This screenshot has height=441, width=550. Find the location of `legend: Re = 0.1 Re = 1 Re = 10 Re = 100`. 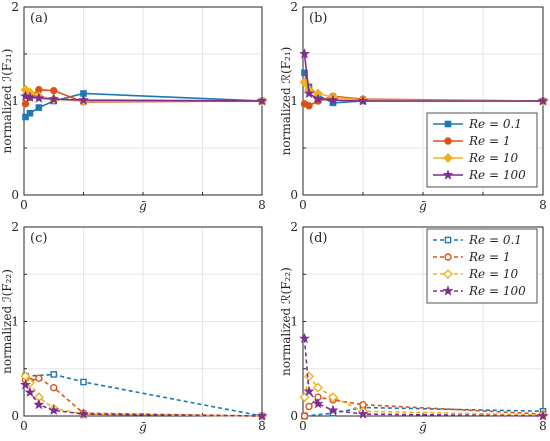

legend: Re = 0.1 Re = 1 Re = 10 Re = 100 is located at coordinates (482, 266).